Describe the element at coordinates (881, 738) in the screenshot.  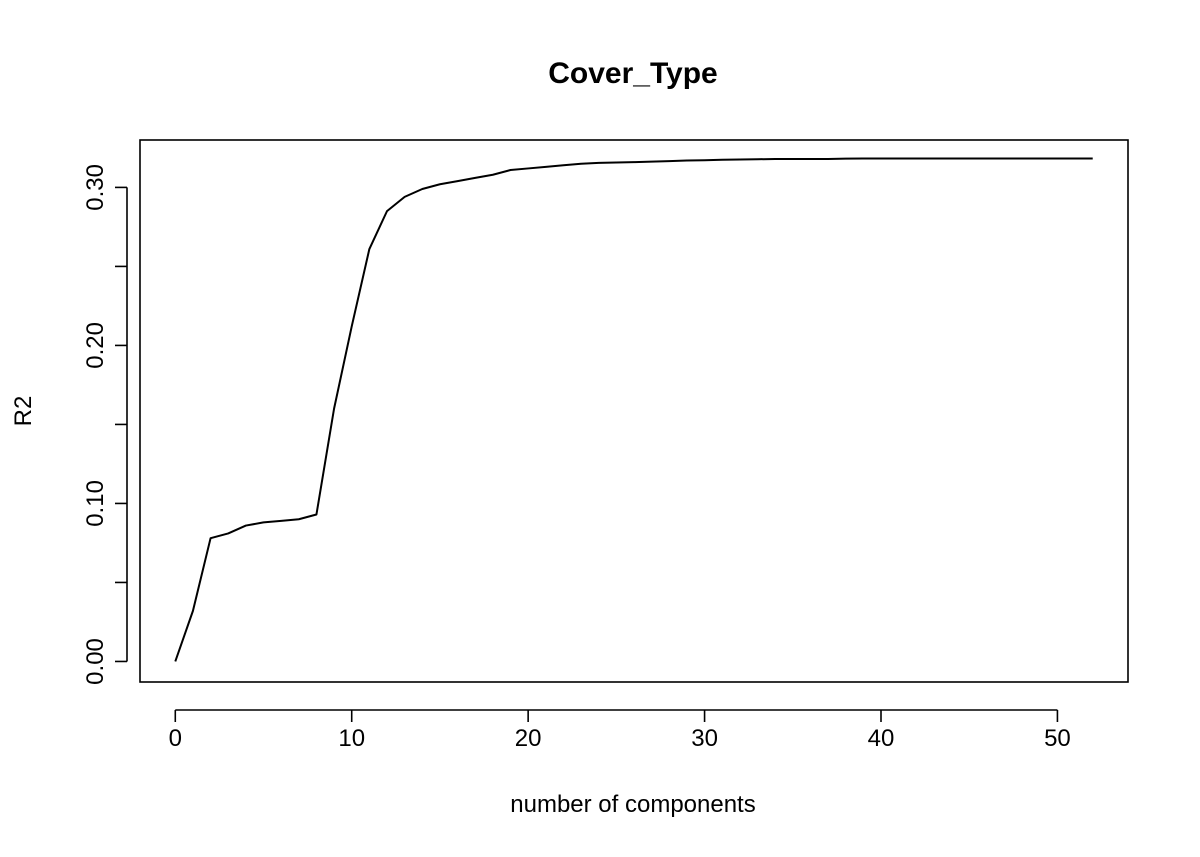
I see `x-tick-label: 40` at that location.